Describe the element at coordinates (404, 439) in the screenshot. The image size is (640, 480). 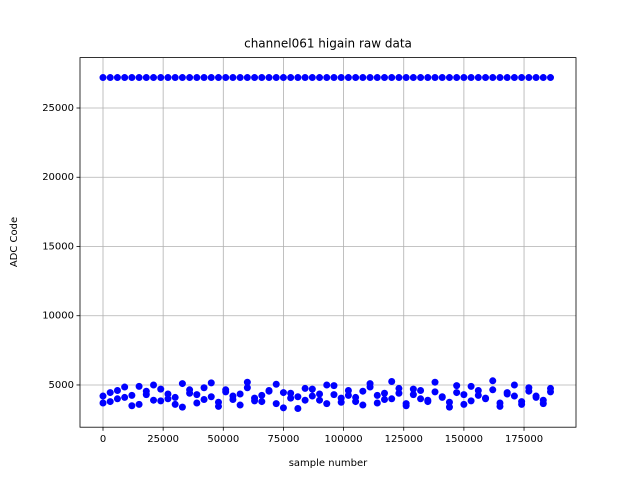
I see `x-tick-label: 125000` at that location.